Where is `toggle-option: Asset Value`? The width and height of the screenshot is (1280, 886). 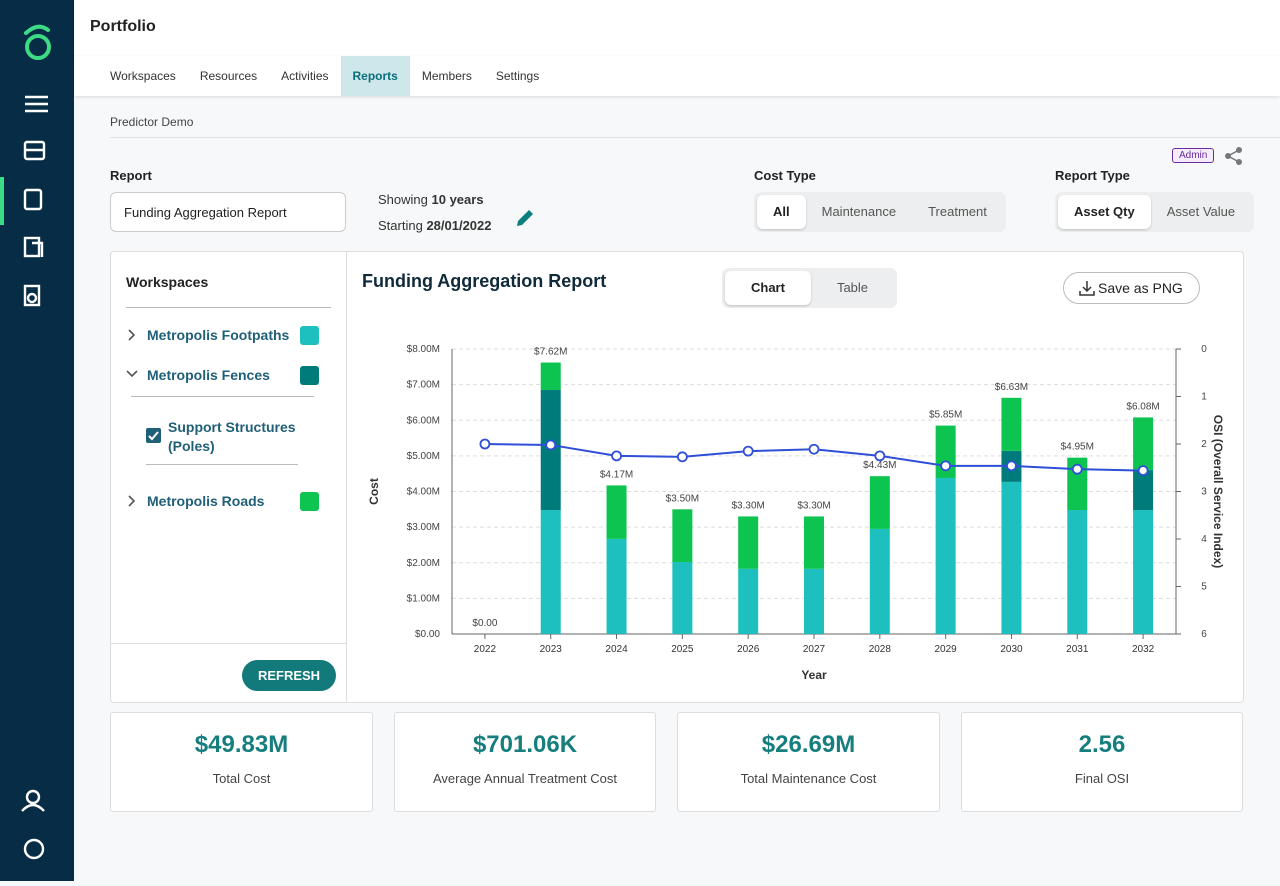 toggle-option: Asset Value is located at coordinates (1201, 211).